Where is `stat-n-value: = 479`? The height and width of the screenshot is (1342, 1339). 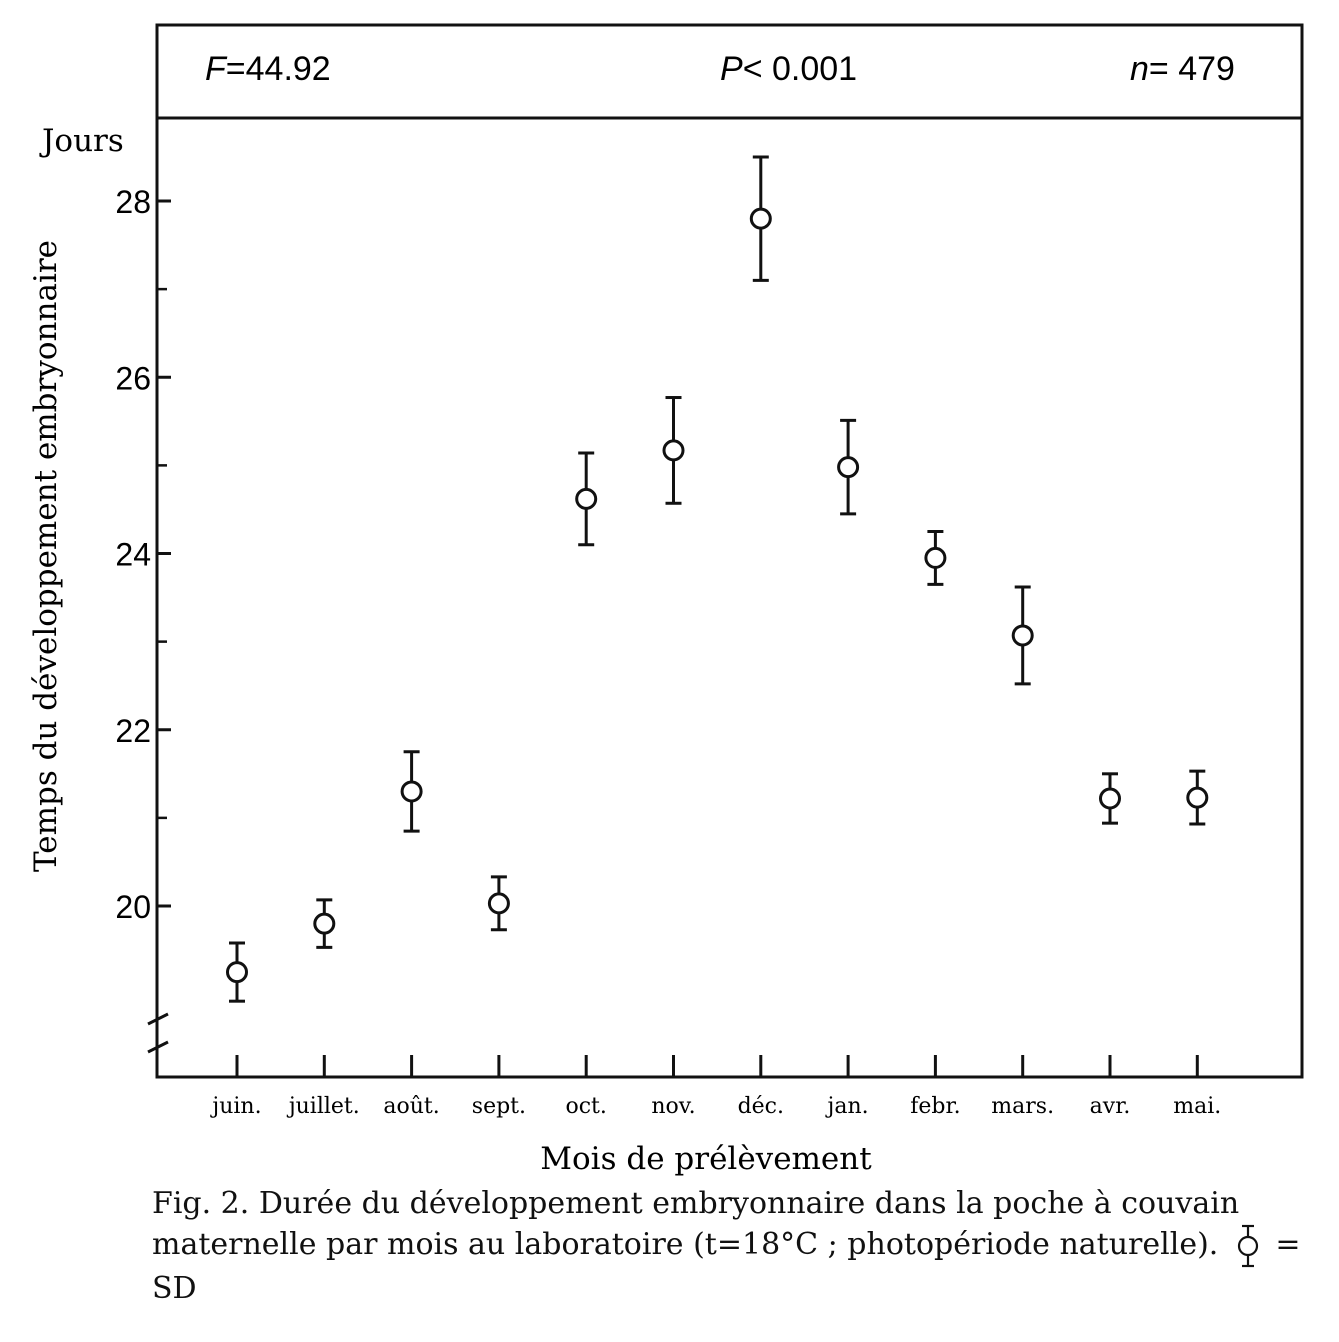 stat-n-value: = 479 is located at coordinates (1192, 69).